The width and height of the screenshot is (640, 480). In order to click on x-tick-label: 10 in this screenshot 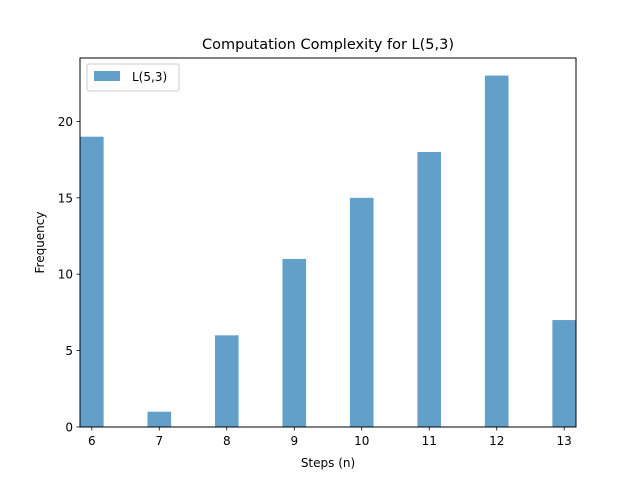, I will do `click(361, 441)`.